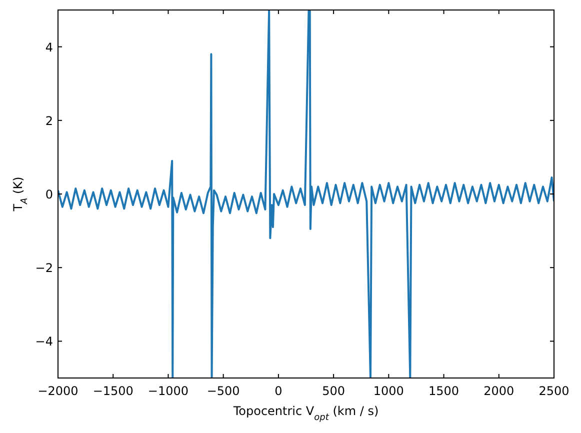 This screenshot has height=433, width=581. What do you see at coordinates (305, 413) in the screenshot?
I see `x-axis-title: Topocentric V$_{opt}$ (km / s)` at bounding box center [305, 413].